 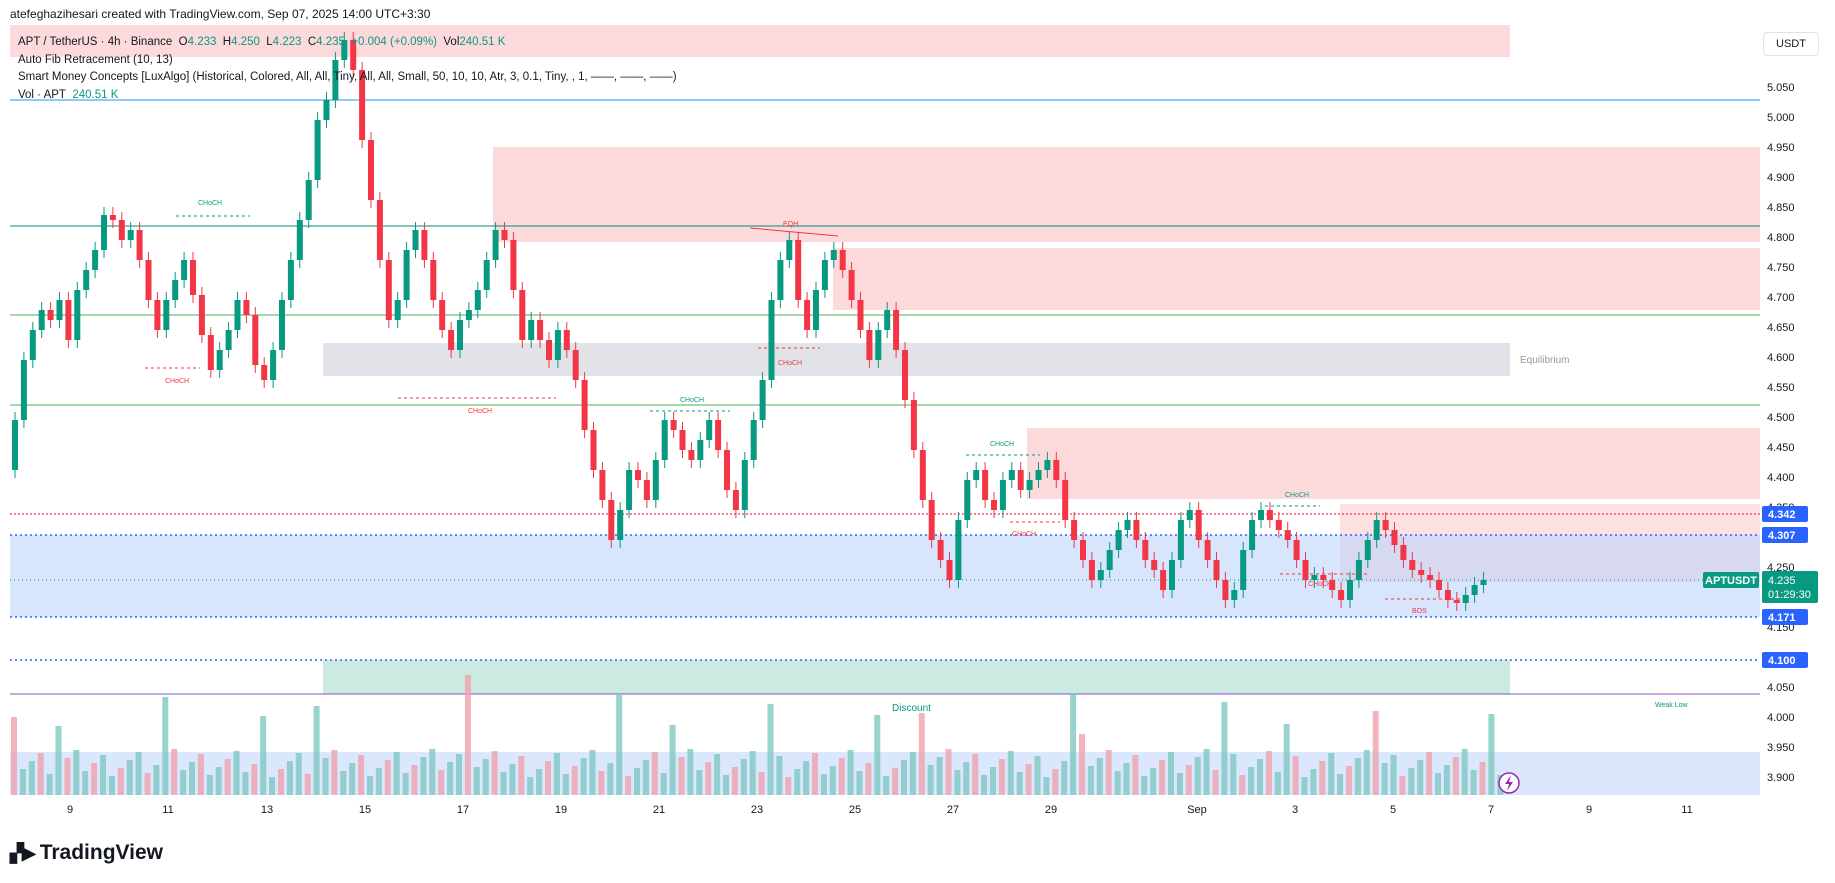 What do you see at coordinates (312, 42) in the screenshot?
I see `close-label: C` at bounding box center [312, 42].